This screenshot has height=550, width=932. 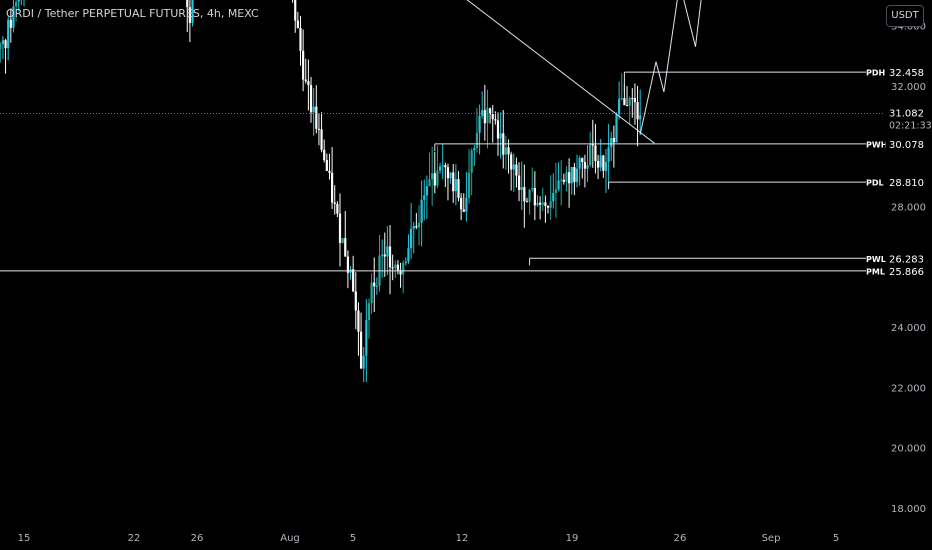 I want to click on current-price-value: 31.082, so click(x=906, y=114).